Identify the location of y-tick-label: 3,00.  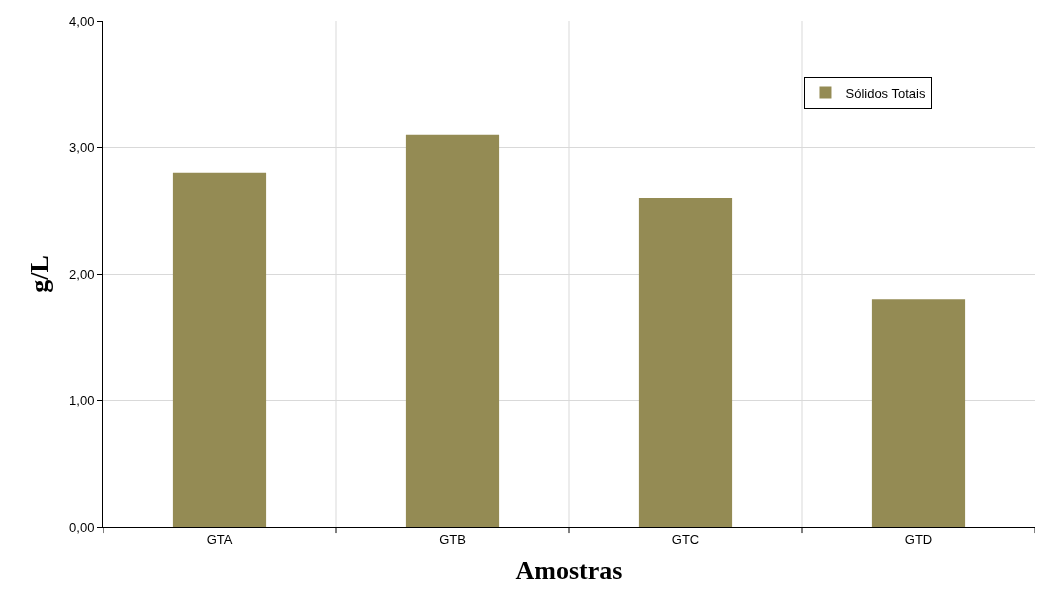
(82, 148).